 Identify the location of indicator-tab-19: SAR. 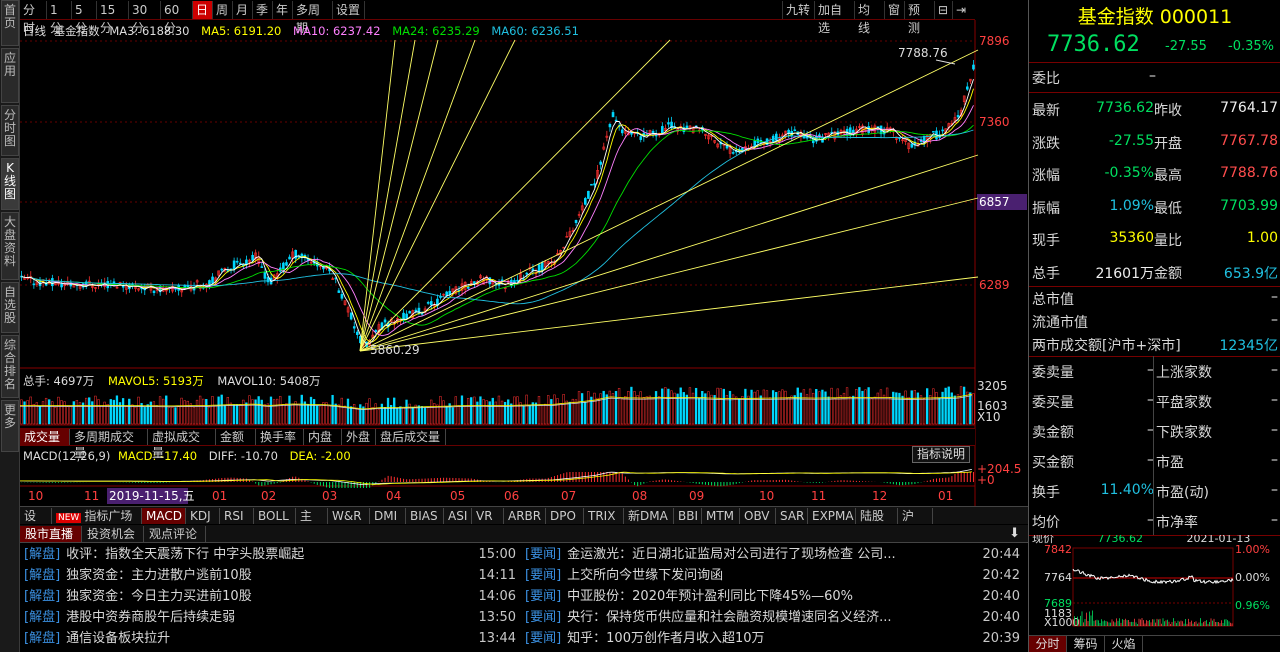
(792, 516).